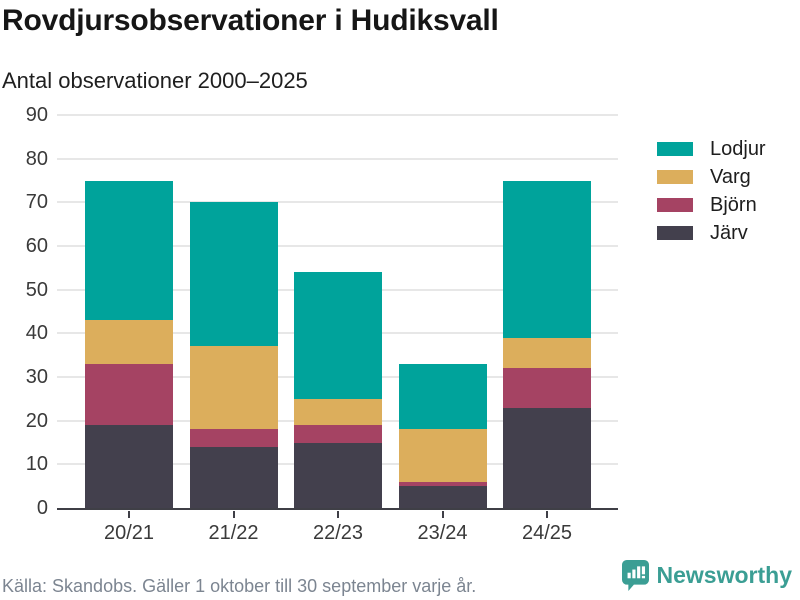  Describe the element at coordinates (155, 80) in the screenshot. I see `chart-subtitle: Antal observationer 2000–2025` at that location.